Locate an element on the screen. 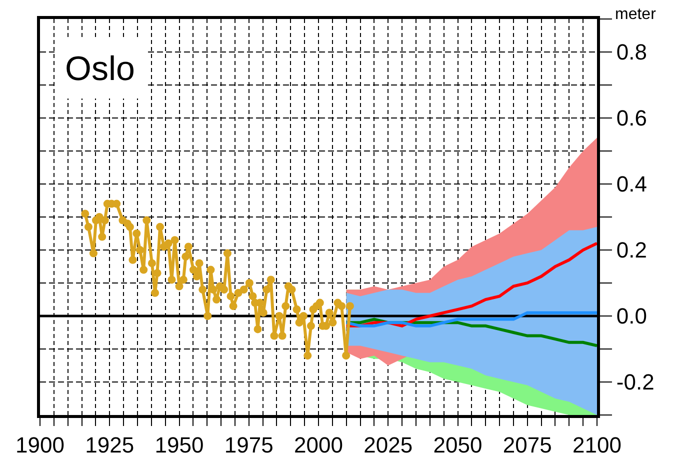 This screenshot has height=473, width=686. y-tick-label: 0.6 is located at coordinates (631, 118).